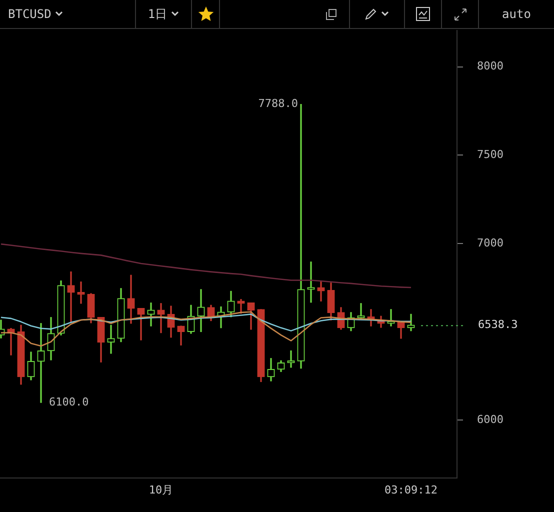  What do you see at coordinates (490, 155) in the screenshot?
I see `y-tick-label: 7500` at bounding box center [490, 155].